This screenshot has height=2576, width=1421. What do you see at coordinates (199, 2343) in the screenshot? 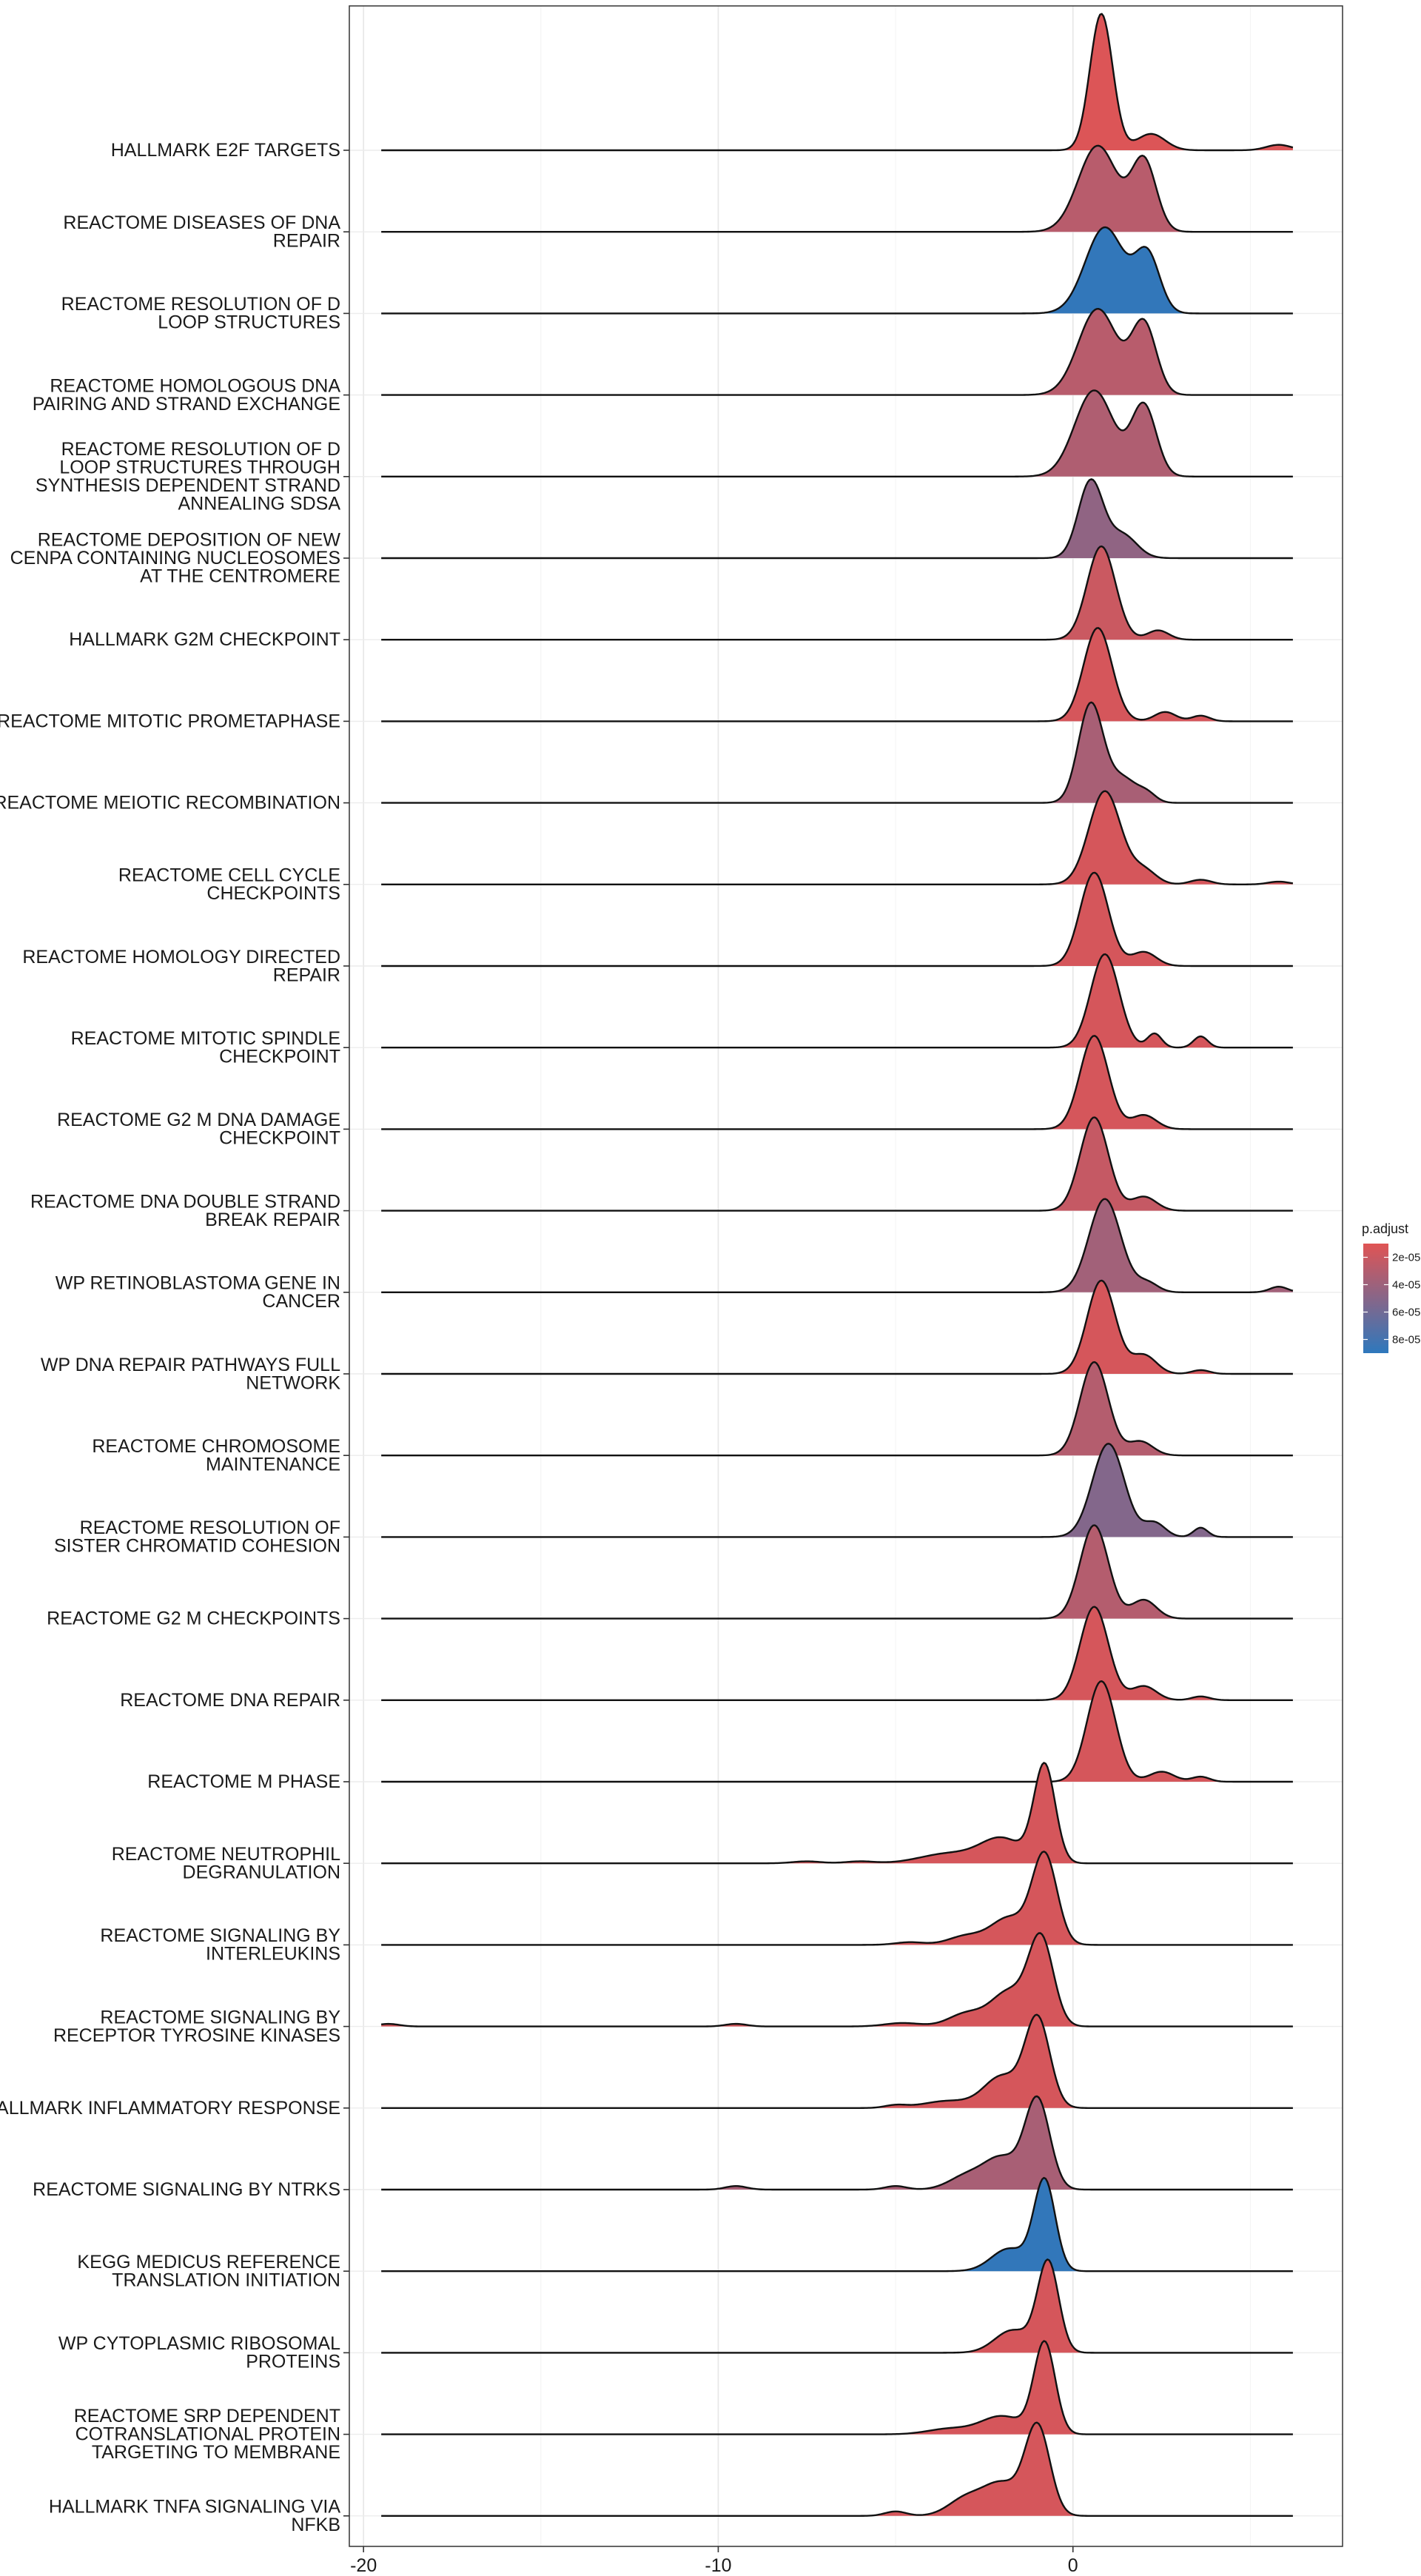
I see `y-tick-label: WP CYTOPLASMIC RIBOSOMAL` at bounding box center [199, 2343].